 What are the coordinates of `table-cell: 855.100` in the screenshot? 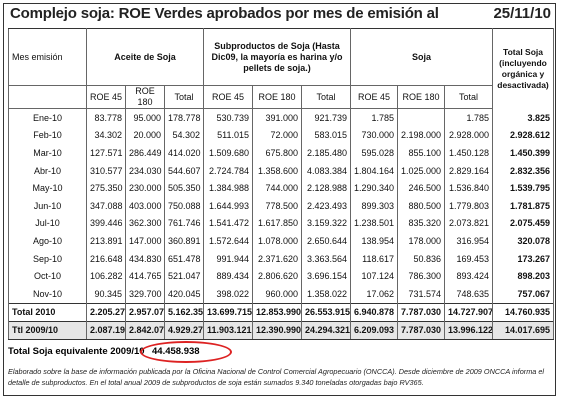 It's located at (421, 153).